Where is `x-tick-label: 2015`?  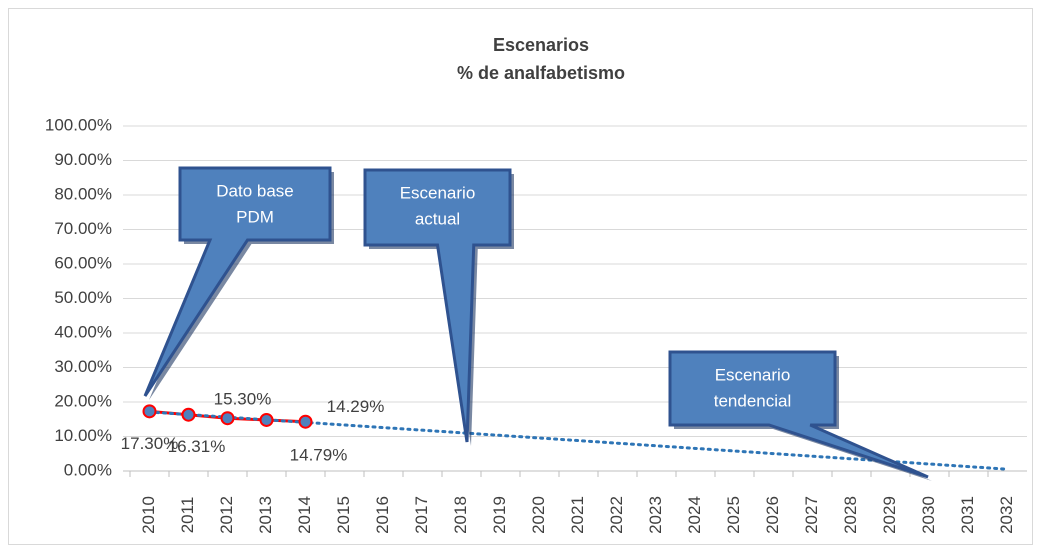 x-tick-label: 2015 is located at coordinates (343, 515).